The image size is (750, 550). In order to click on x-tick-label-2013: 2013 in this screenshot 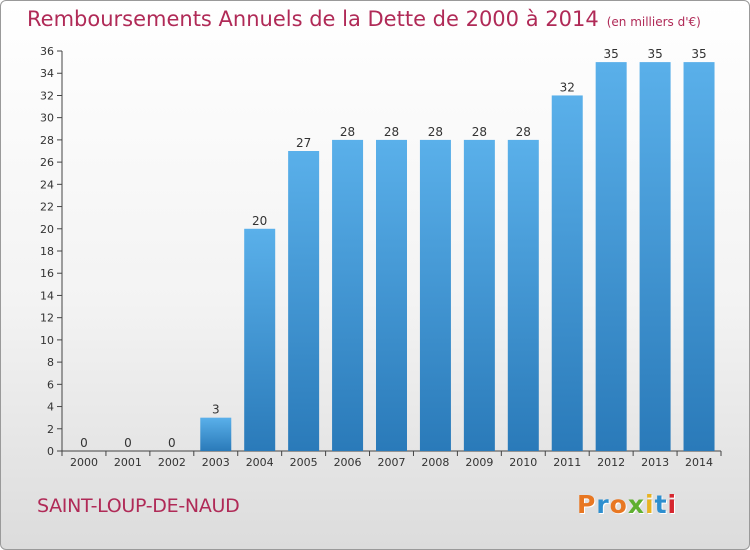, I will do `click(655, 462)`.